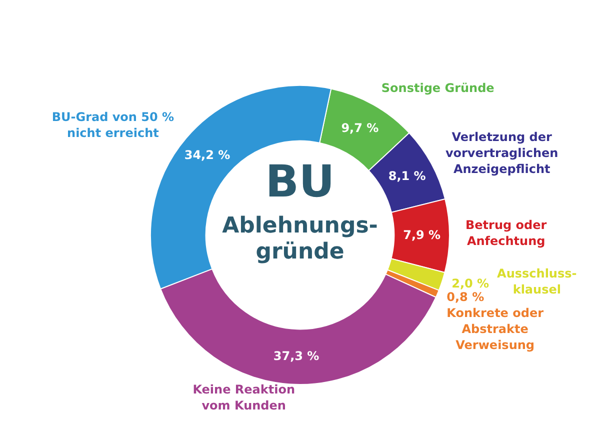 Image resolution: width=600 pixels, height=424 pixels. What do you see at coordinates (407, 175) in the screenshot?
I see `data-label: 8,1 %` at bounding box center [407, 175].